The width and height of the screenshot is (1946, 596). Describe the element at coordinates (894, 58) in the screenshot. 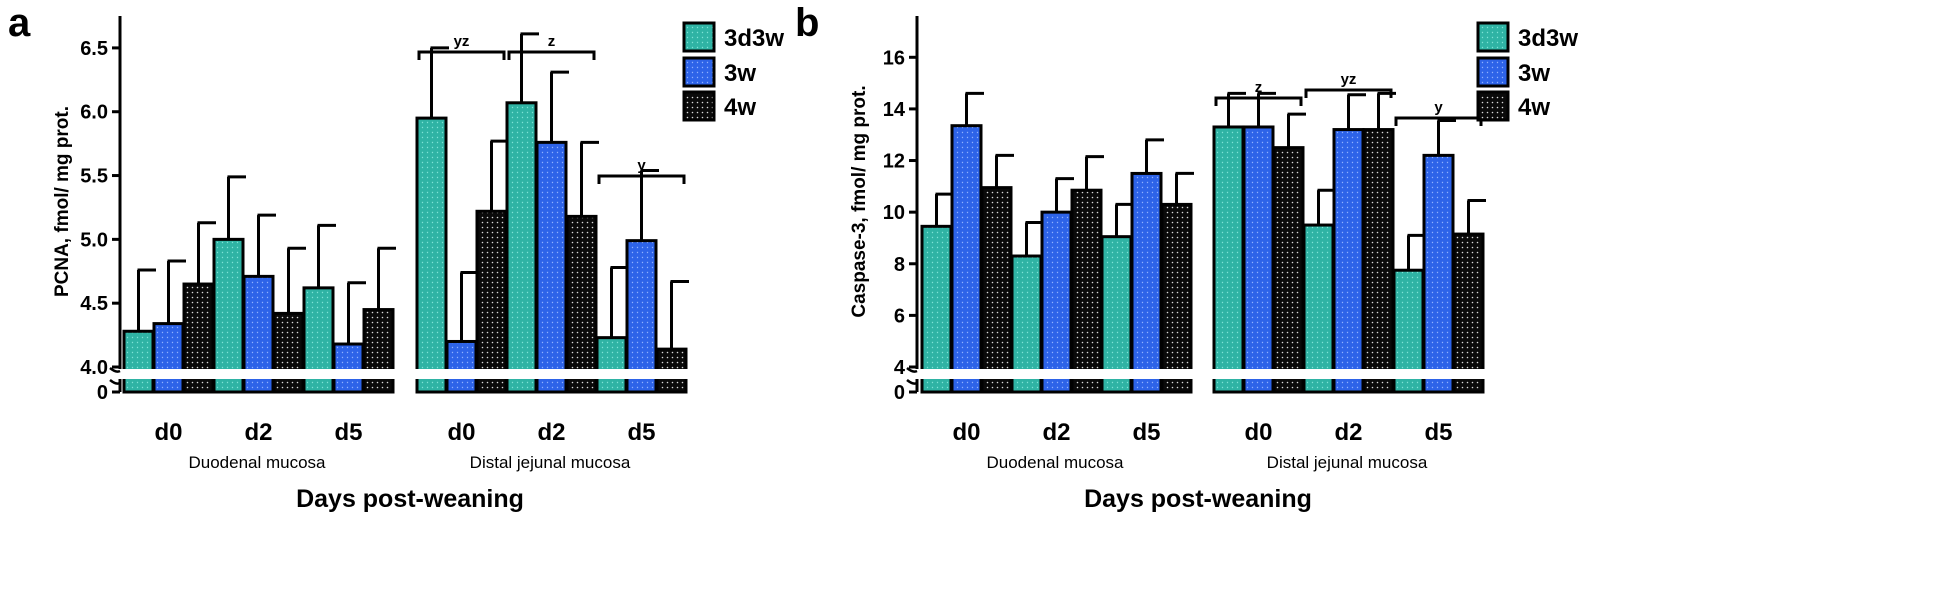

I see `y-tick-label: 16` at that location.